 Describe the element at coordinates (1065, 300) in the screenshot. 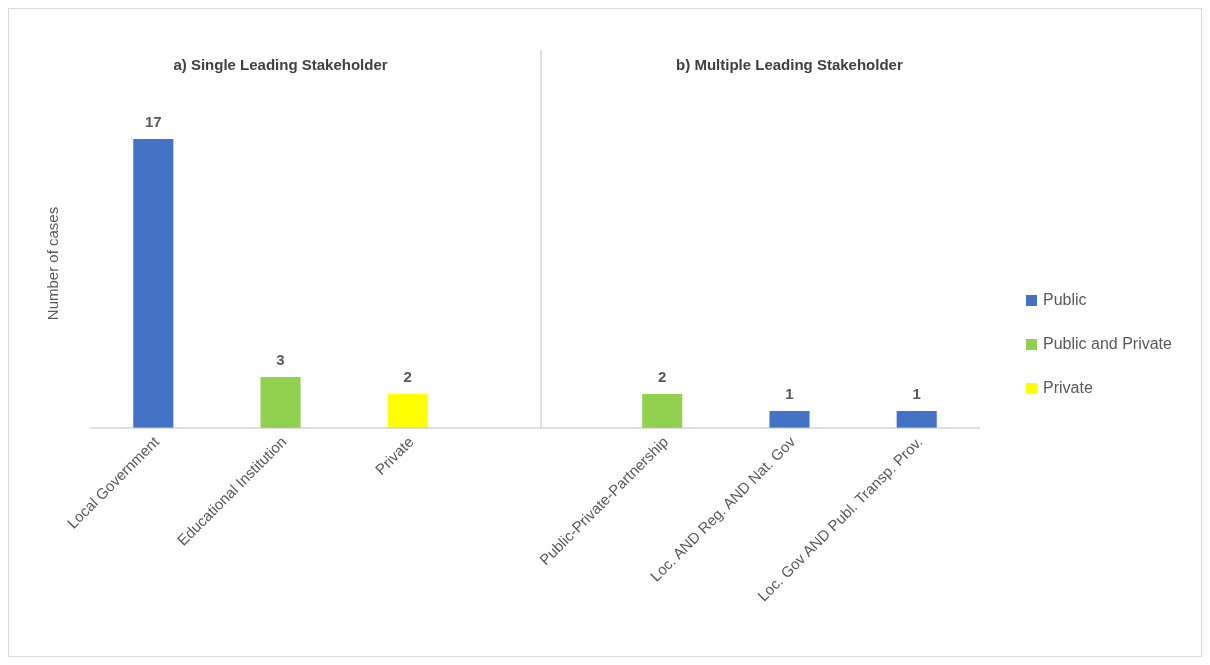

I see `legend-label: Public` at that location.